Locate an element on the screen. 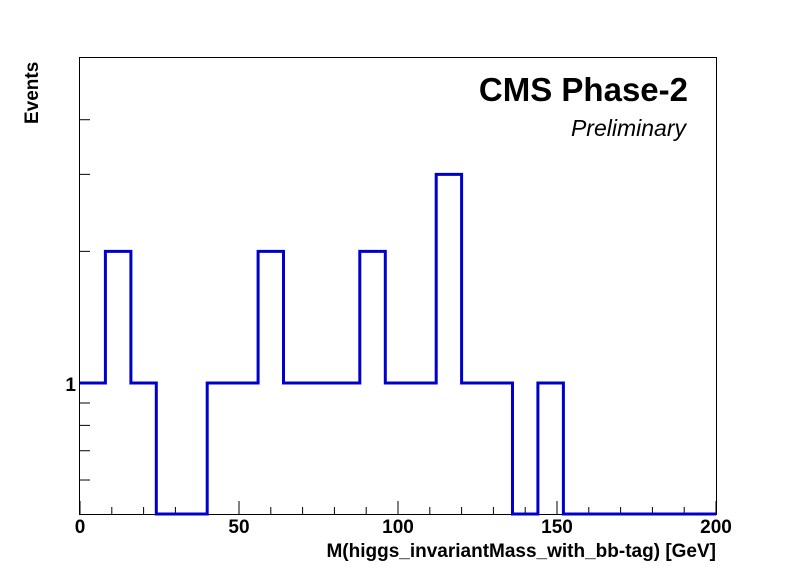 Image resolution: width=796 pixels, height=572 pixels. x-tick-label-100: 100 is located at coordinates (398, 527).